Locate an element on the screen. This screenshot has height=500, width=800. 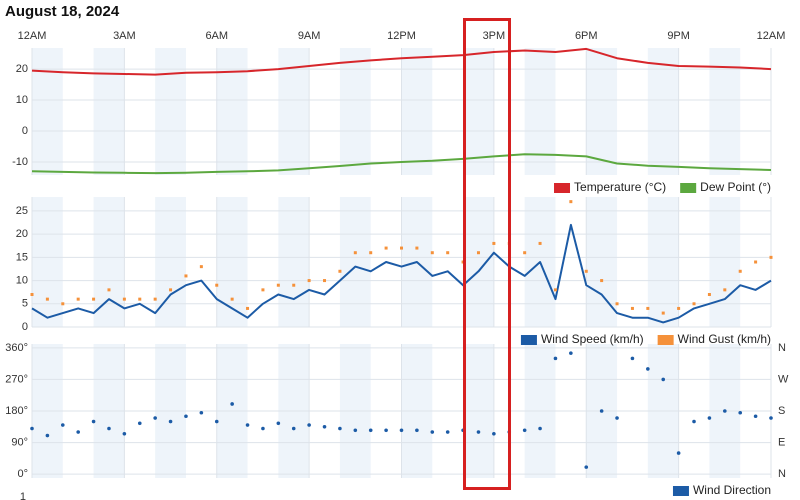
y-tick-label: 25 is located at coordinates (22, 211).